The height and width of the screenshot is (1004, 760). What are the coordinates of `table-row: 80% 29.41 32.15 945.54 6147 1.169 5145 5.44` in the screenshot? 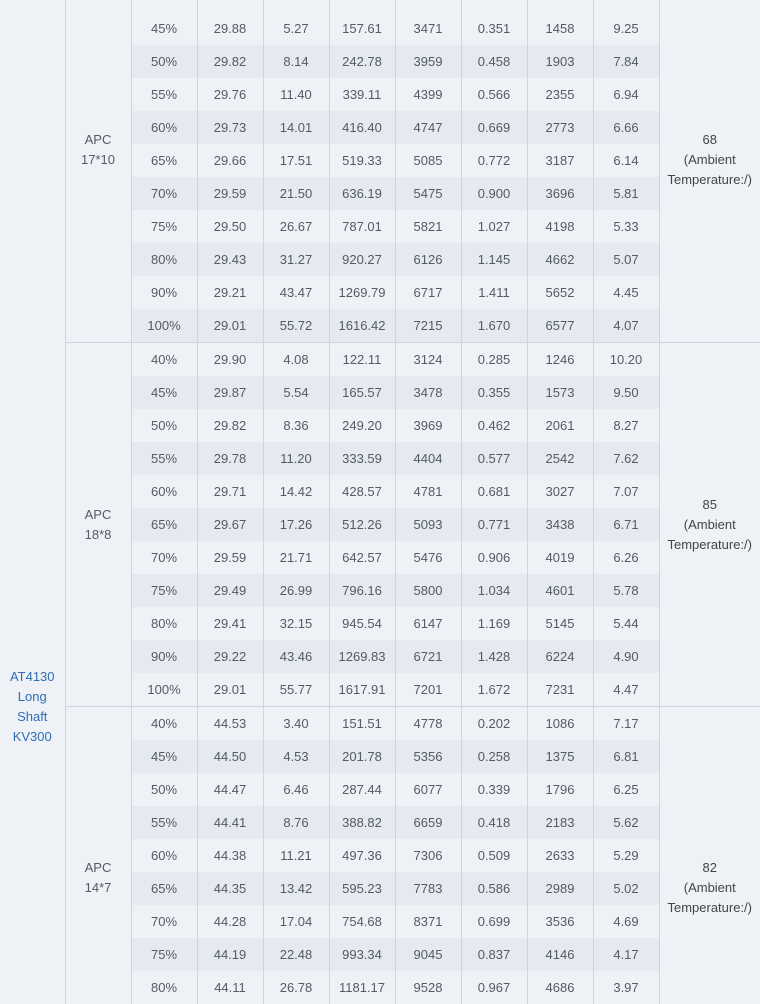 It's located at (380, 623).